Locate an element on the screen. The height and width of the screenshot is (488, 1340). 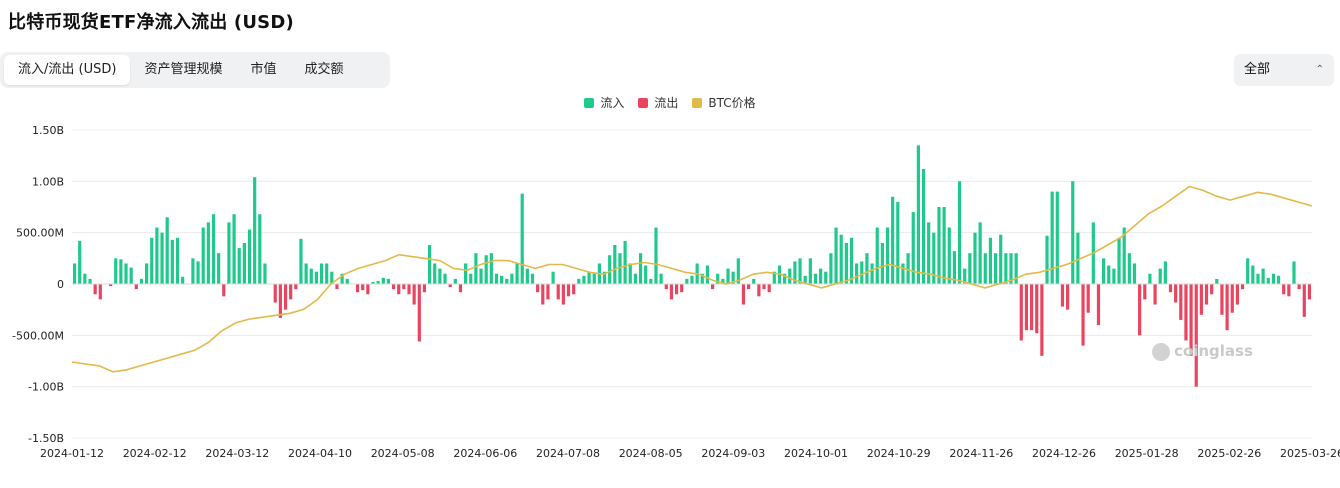
legend-item-inflow: 流入 is located at coordinates (604, 102).